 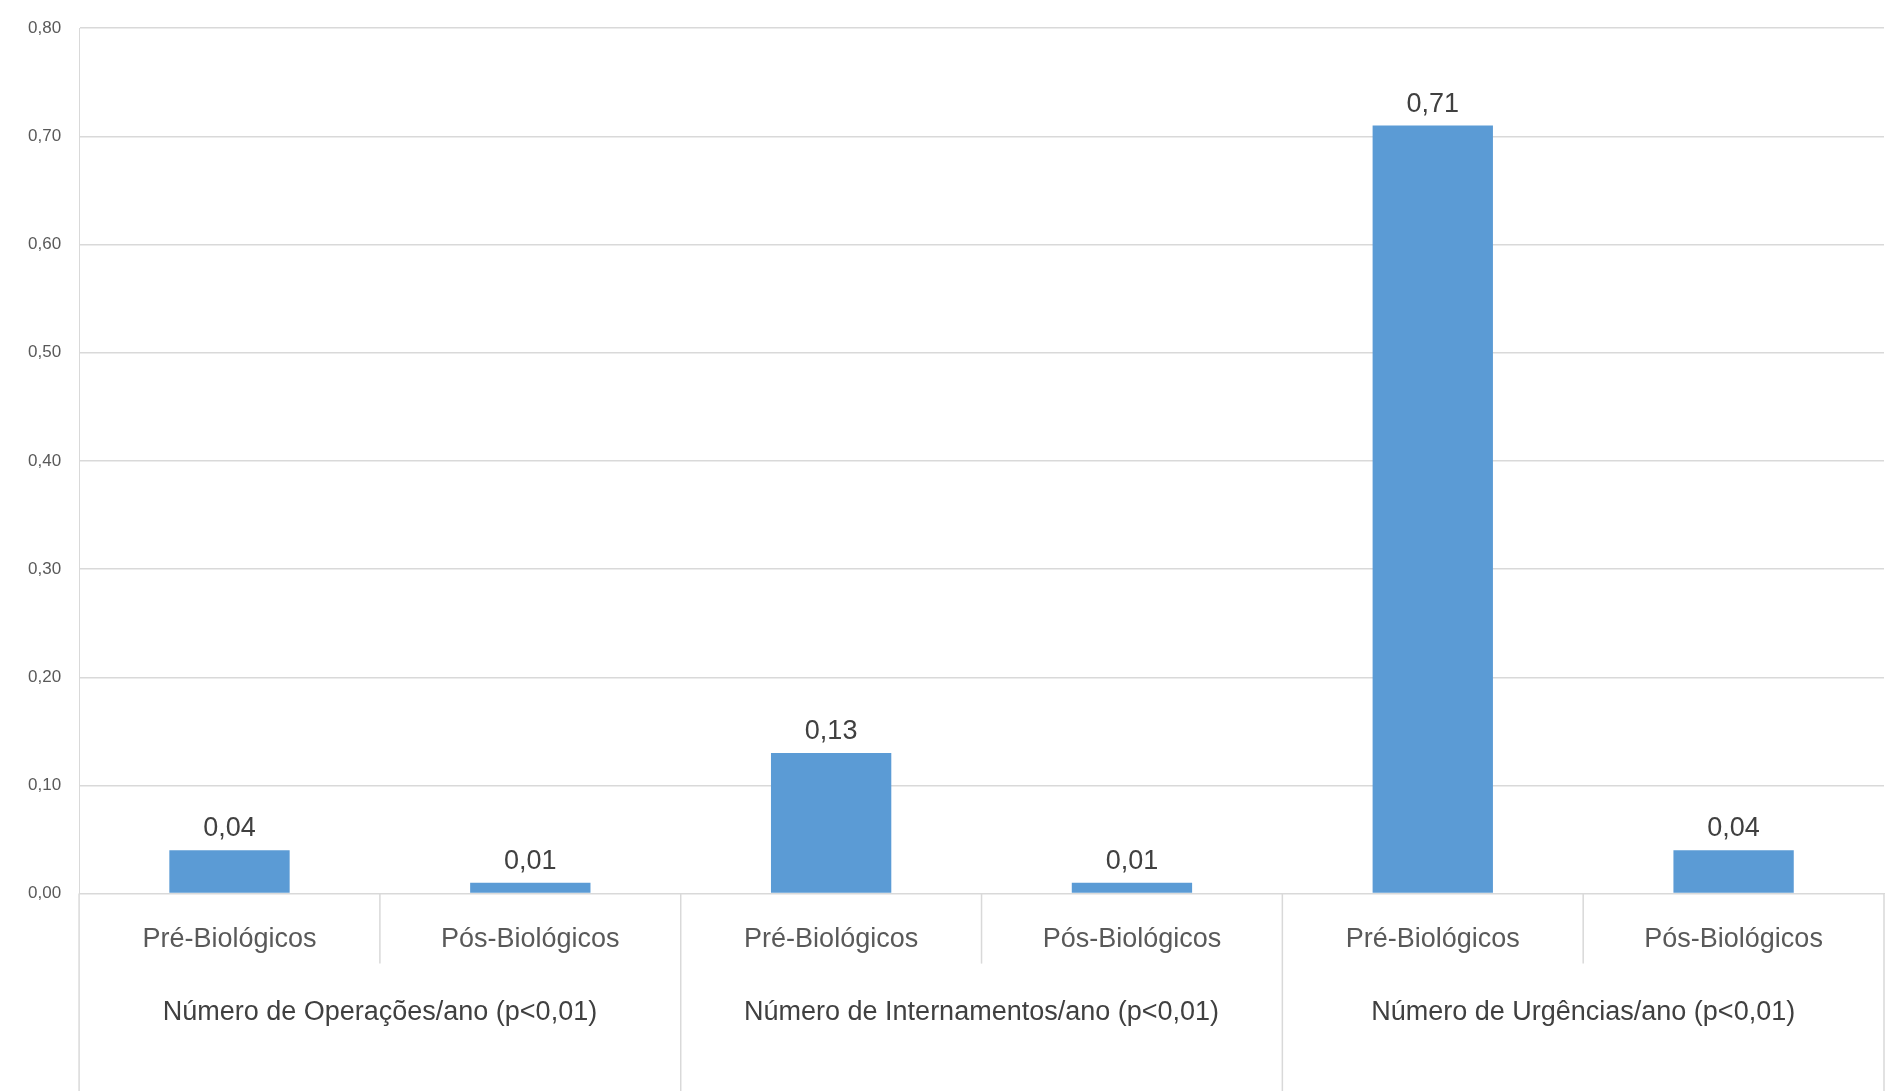 What do you see at coordinates (44, 136) in the screenshot?
I see `y-tick-label: 0,70` at bounding box center [44, 136].